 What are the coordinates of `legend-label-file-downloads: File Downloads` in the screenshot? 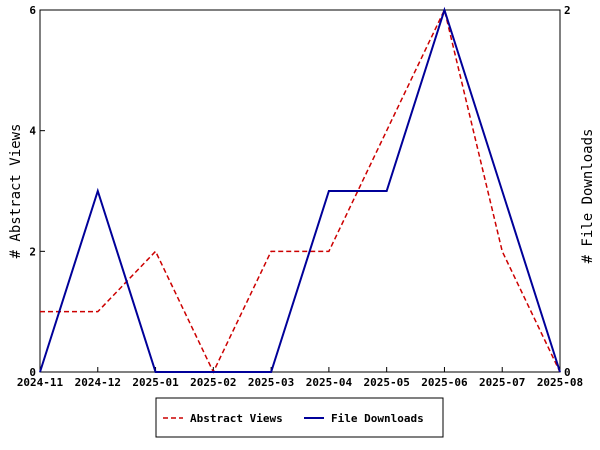 It's located at (377, 418).